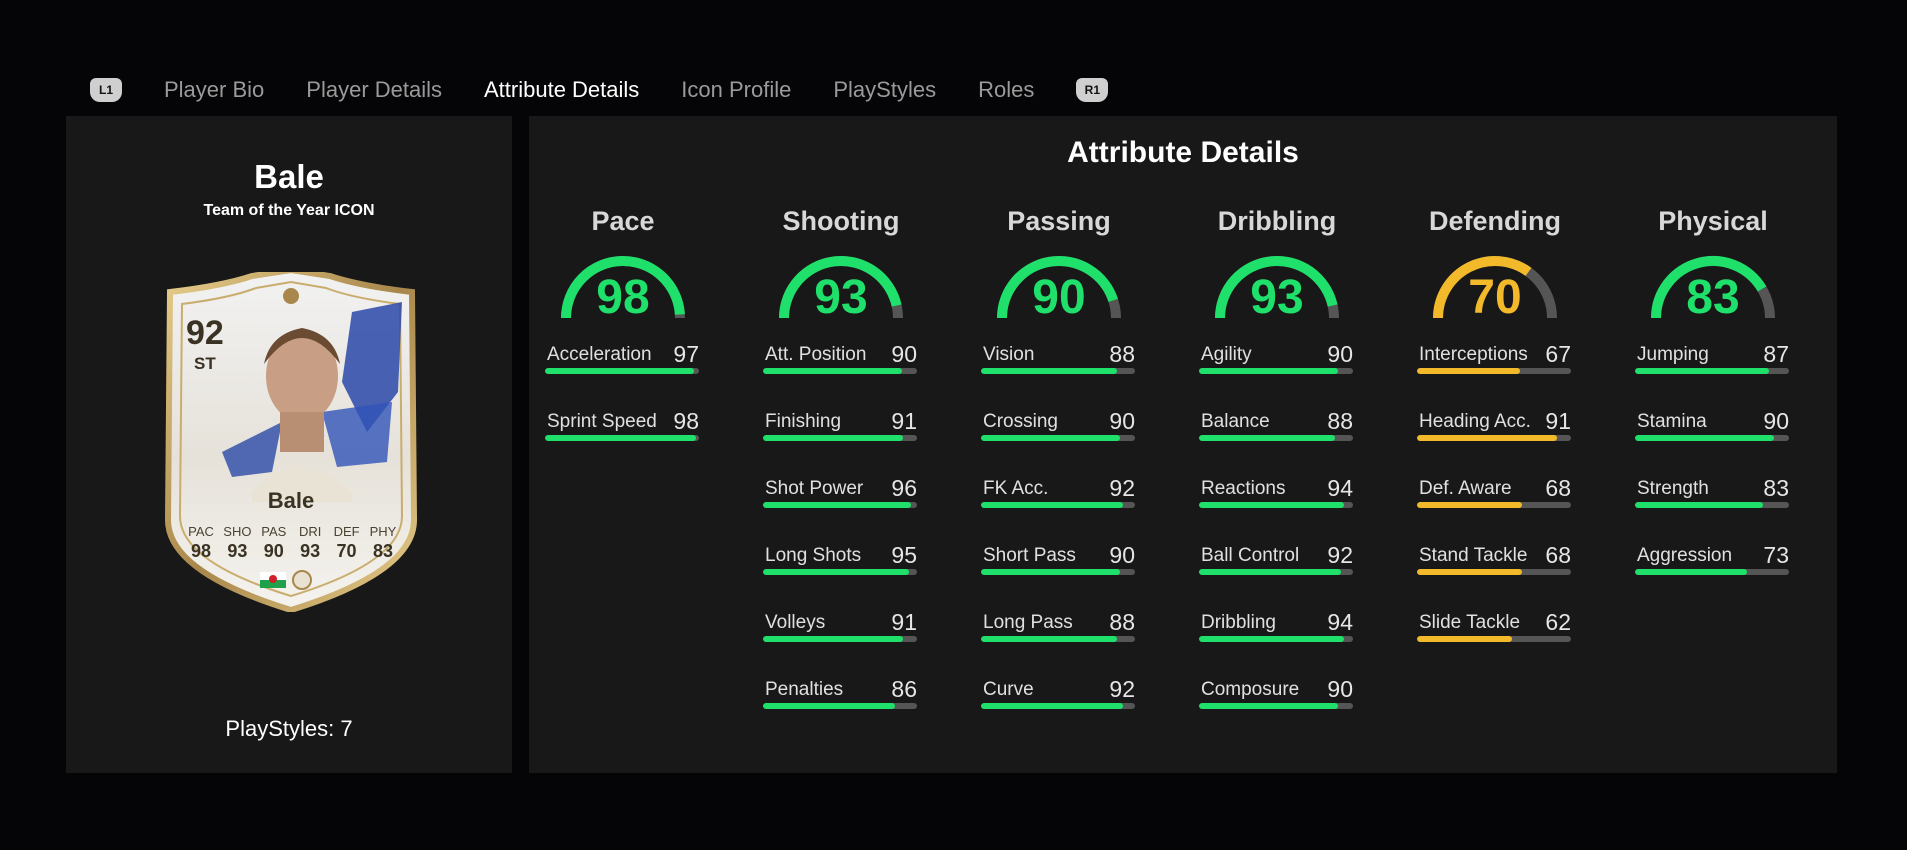 This screenshot has height=850, width=1907. I want to click on category-gauge: 98, so click(623, 287).